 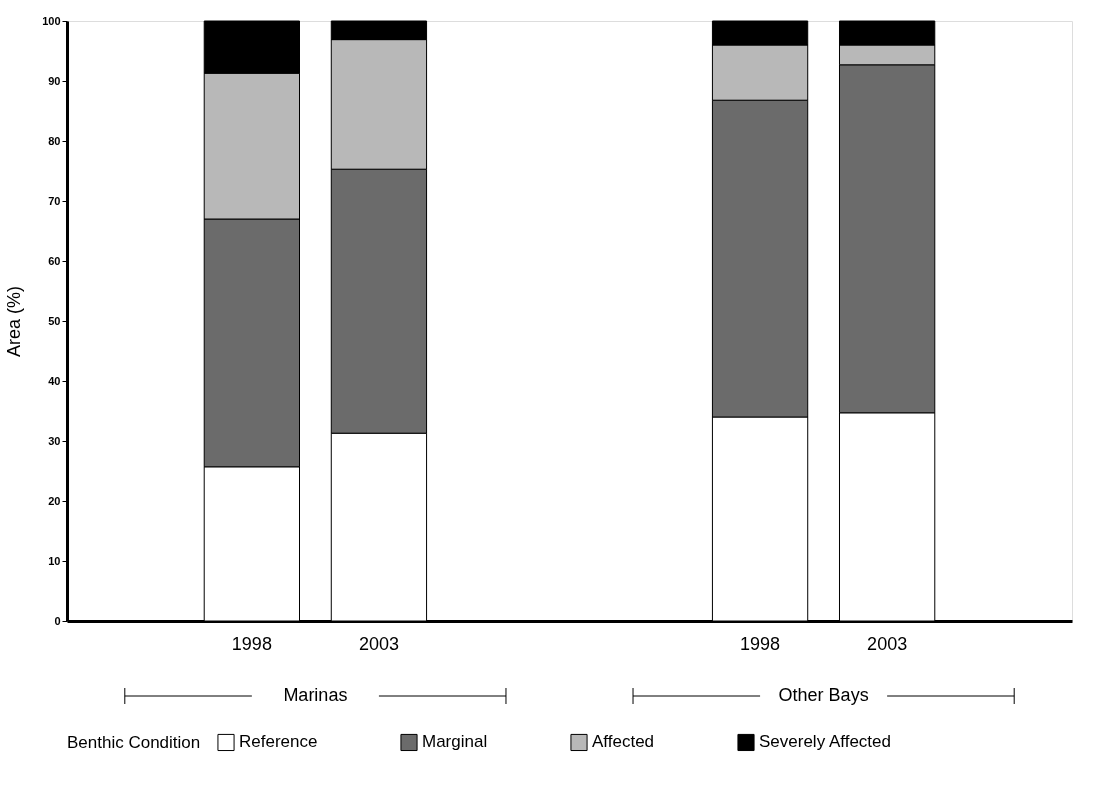 I want to click on y-tick-label: 90, so click(x=54, y=80).